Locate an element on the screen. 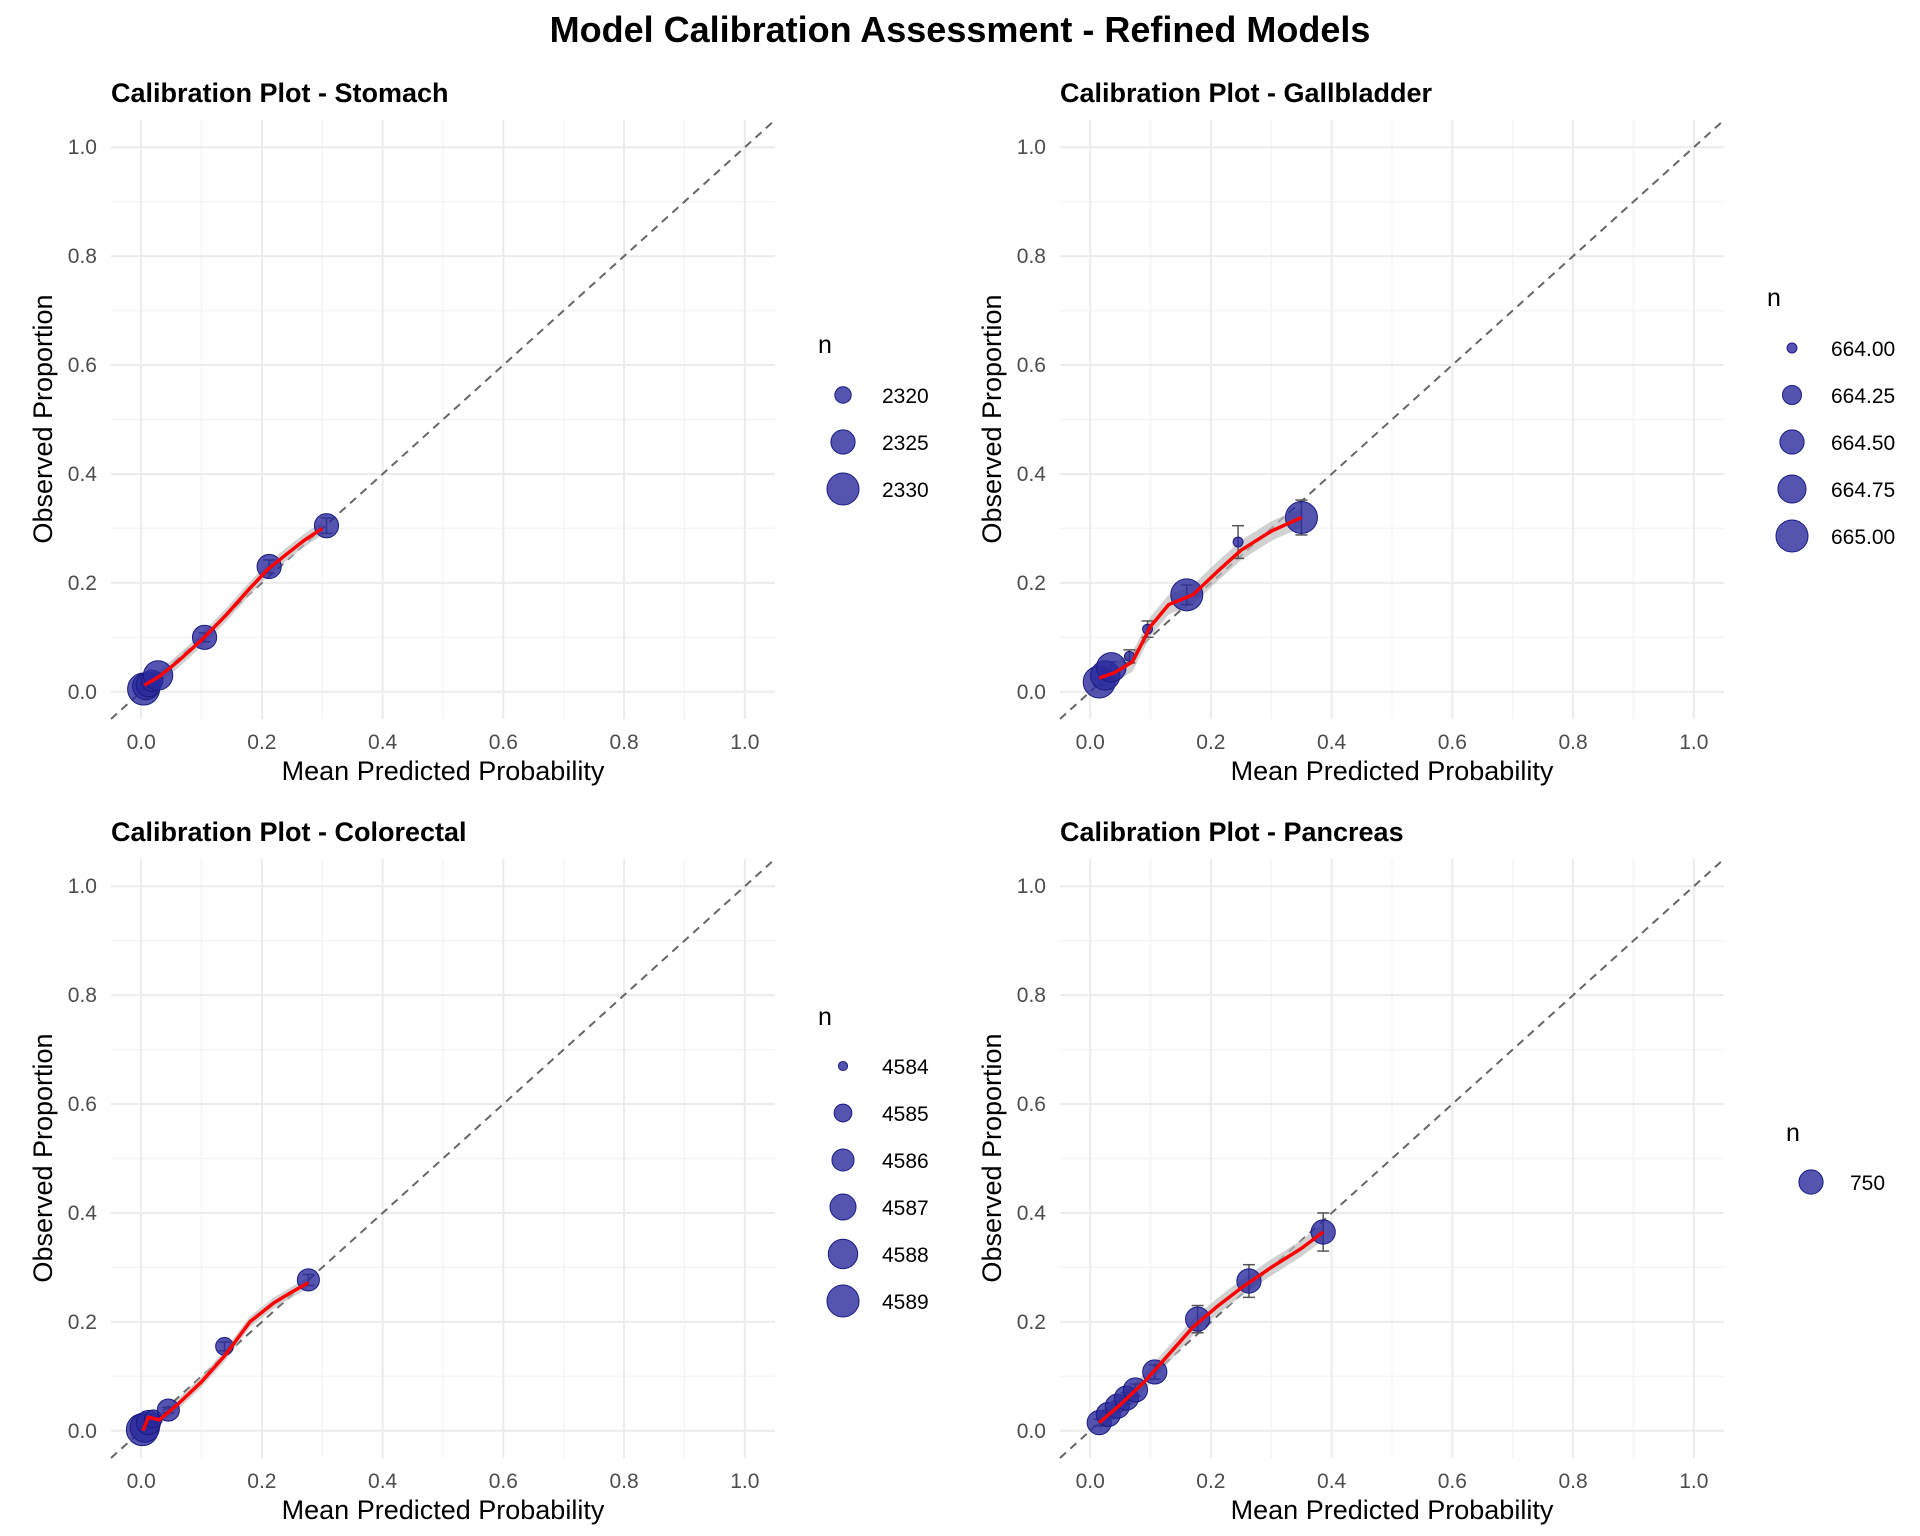 The image size is (1920, 1536). legend-label: 750 is located at coordinates (1867, 1183).